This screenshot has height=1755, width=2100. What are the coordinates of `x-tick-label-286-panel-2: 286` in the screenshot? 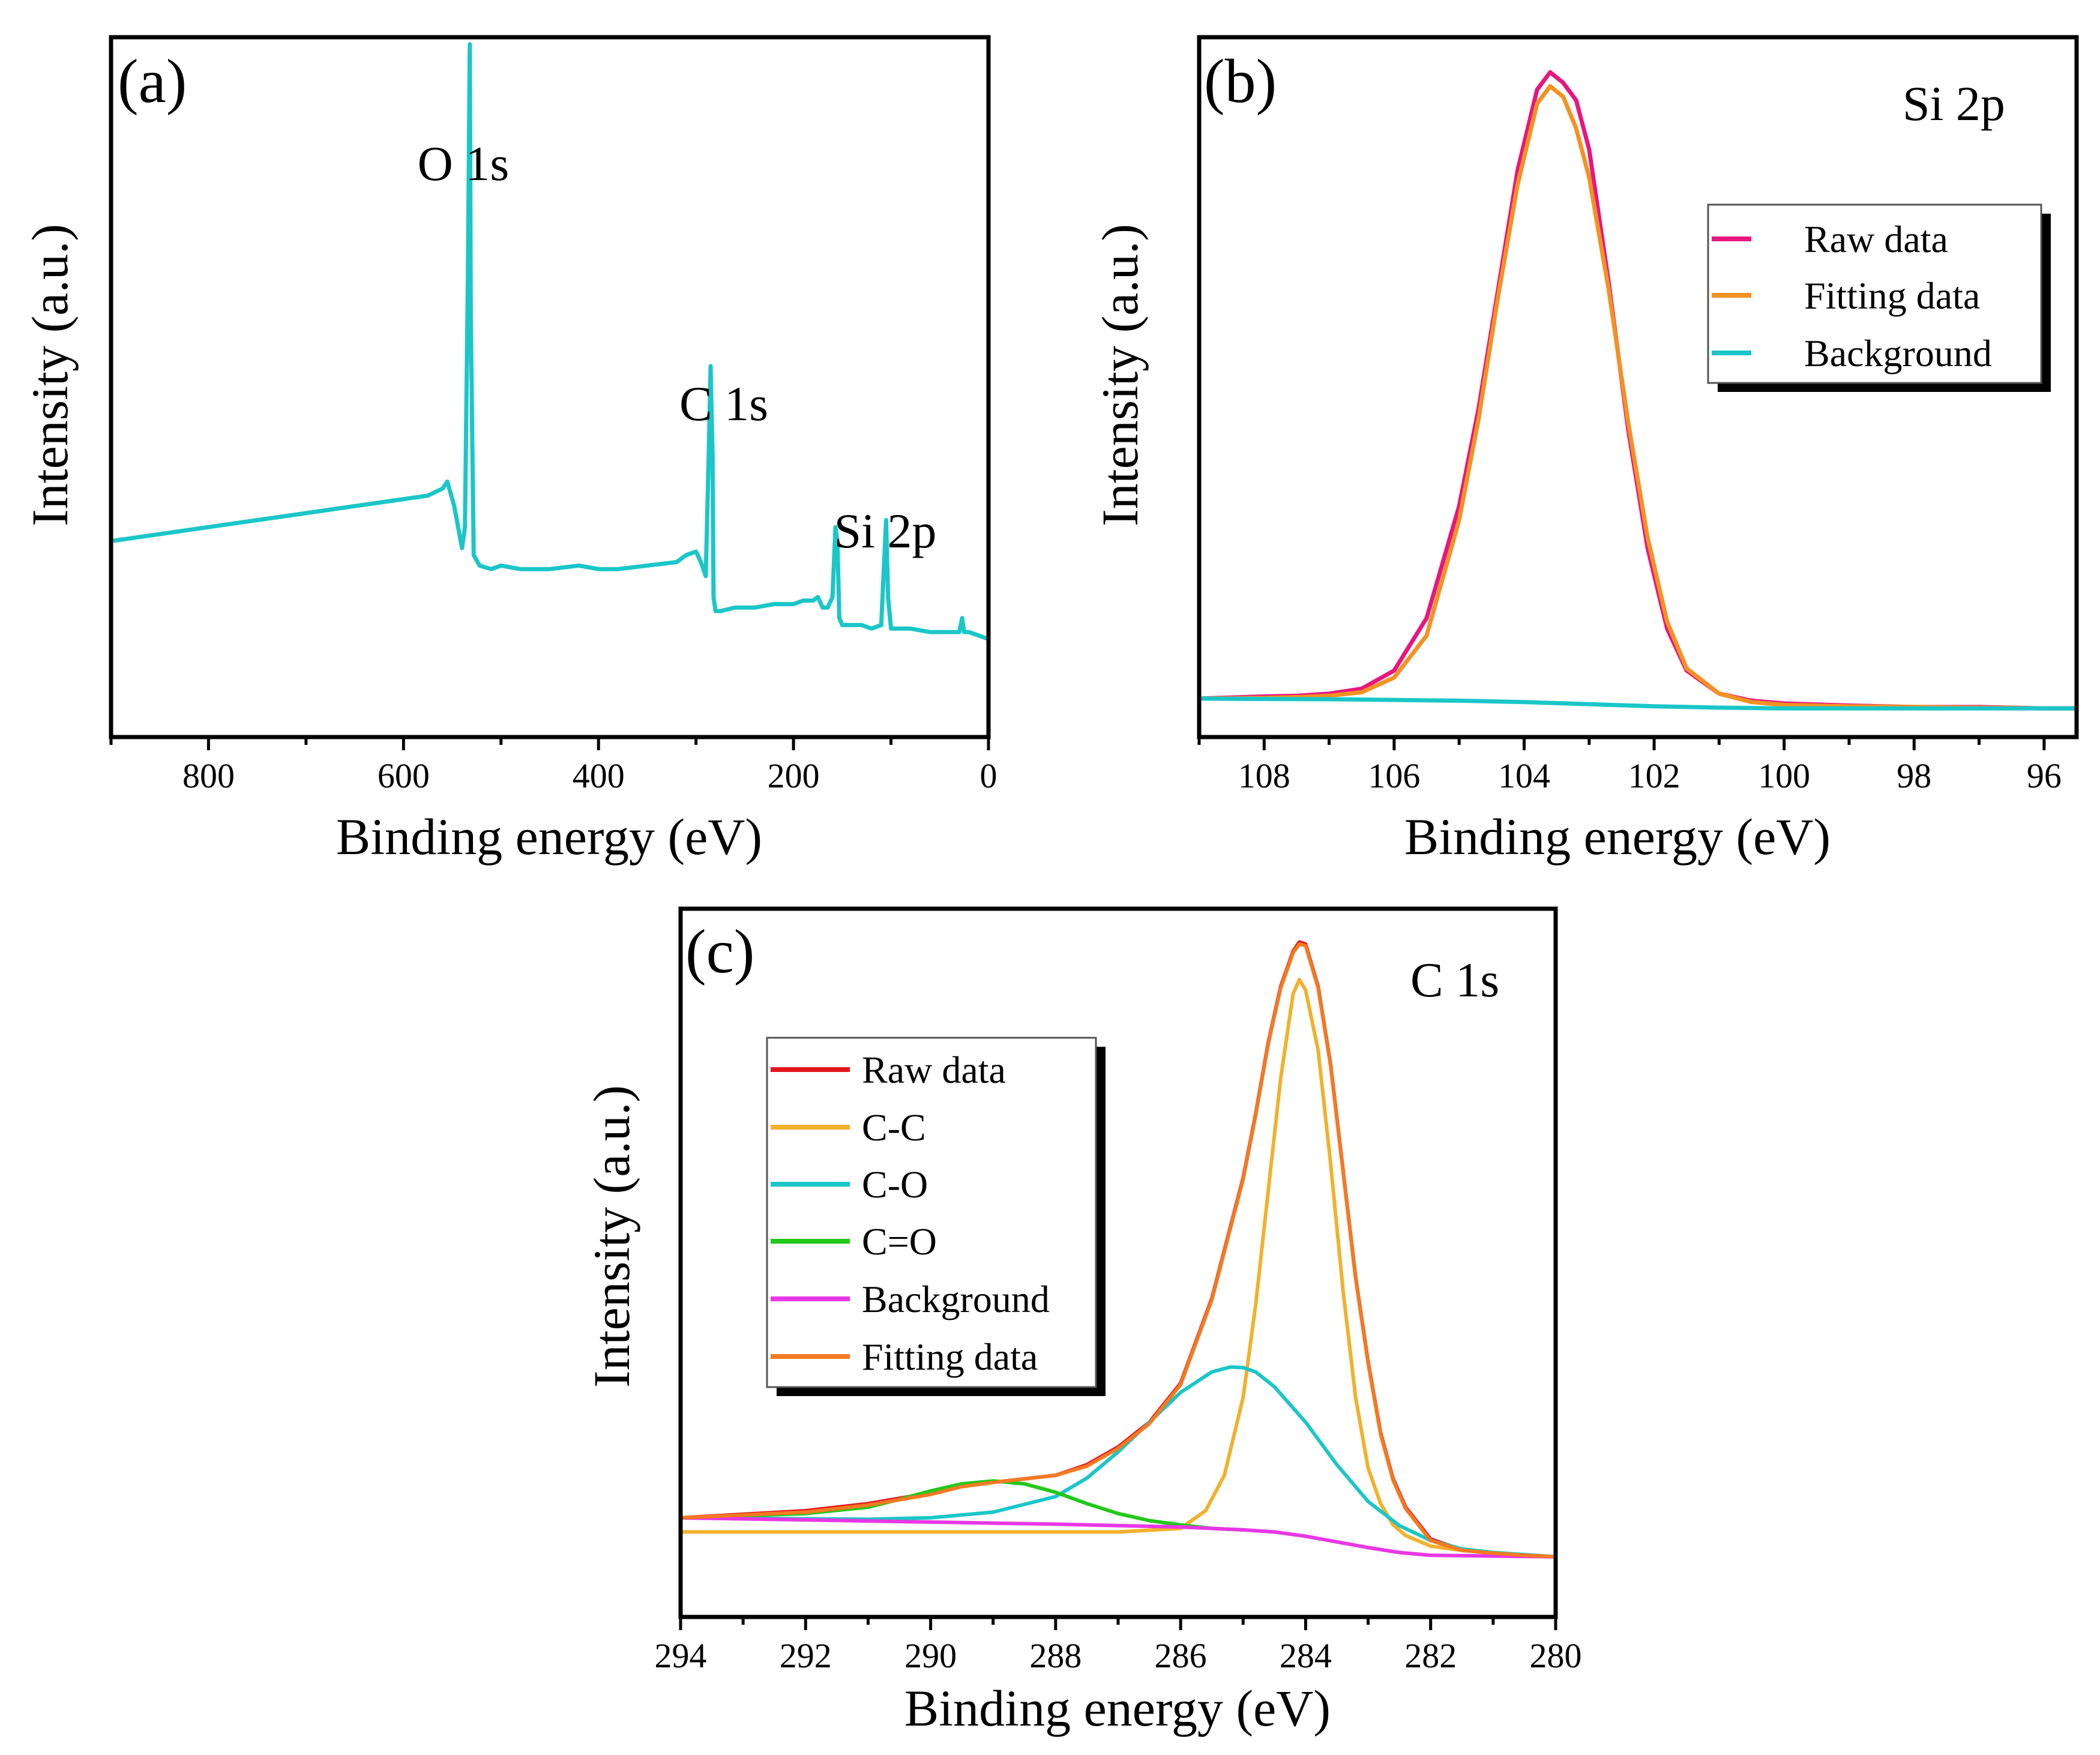 It's located at (1181, 1655).